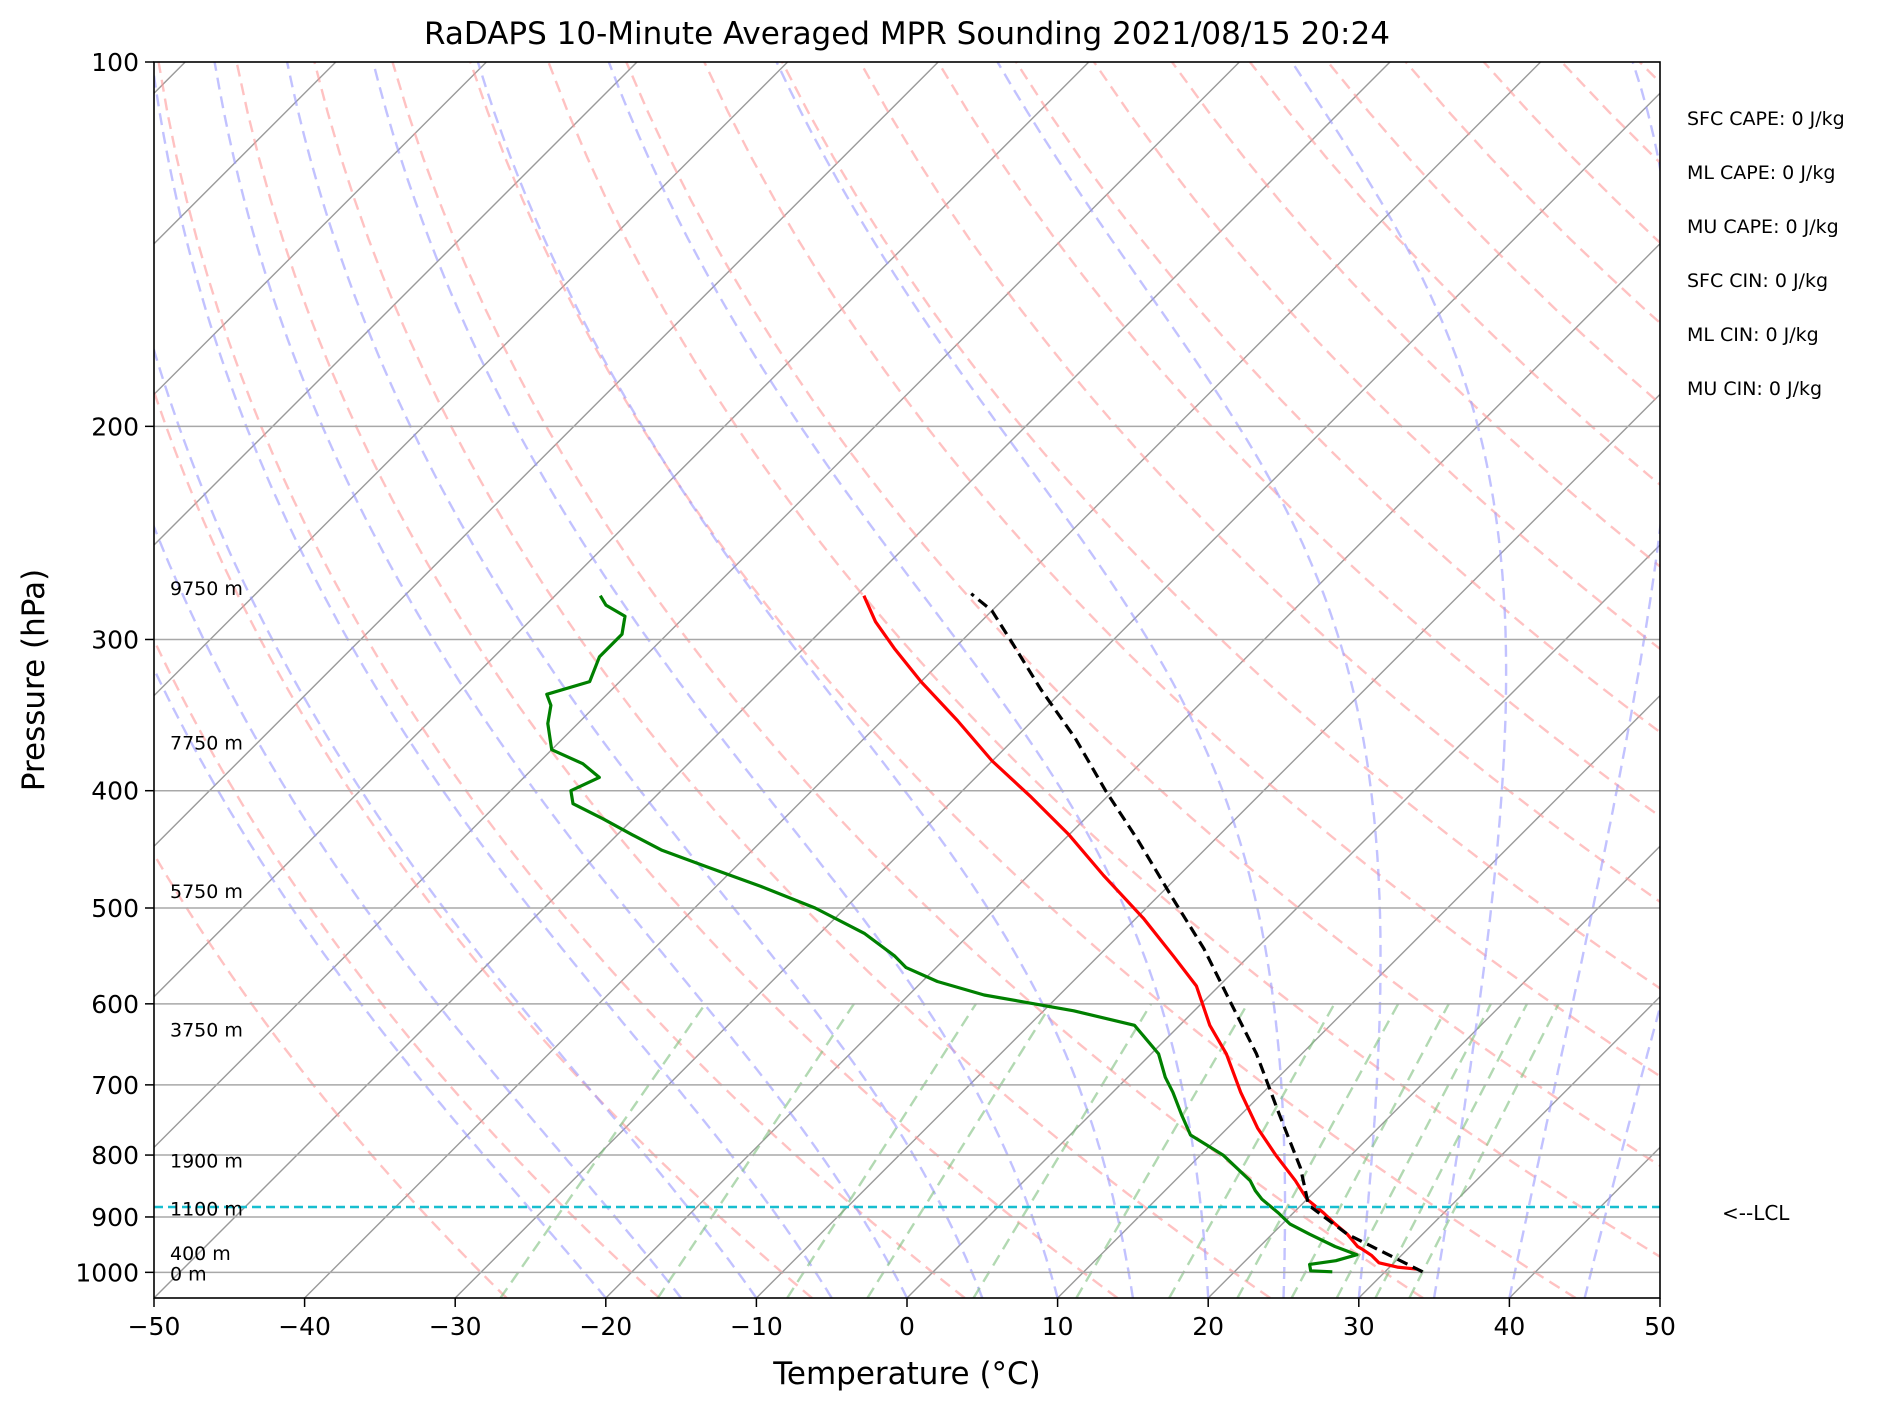 The width and height of the screenshot is (1882, 1406). Describe the element at coordinates (115, 1217) in the screenshot. I see `y-tick-label: 900` at that location.